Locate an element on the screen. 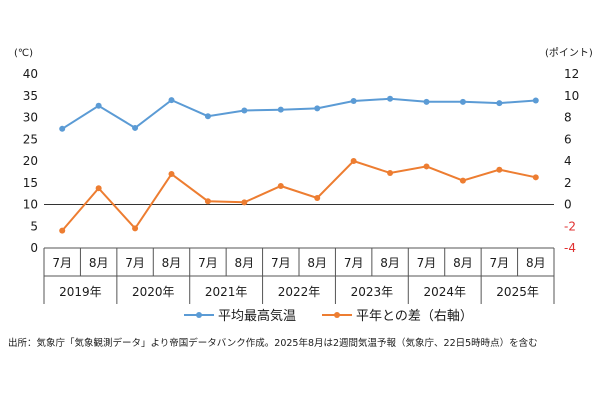  left-axis-unit: (℃) is located at coordinates (23, 53).